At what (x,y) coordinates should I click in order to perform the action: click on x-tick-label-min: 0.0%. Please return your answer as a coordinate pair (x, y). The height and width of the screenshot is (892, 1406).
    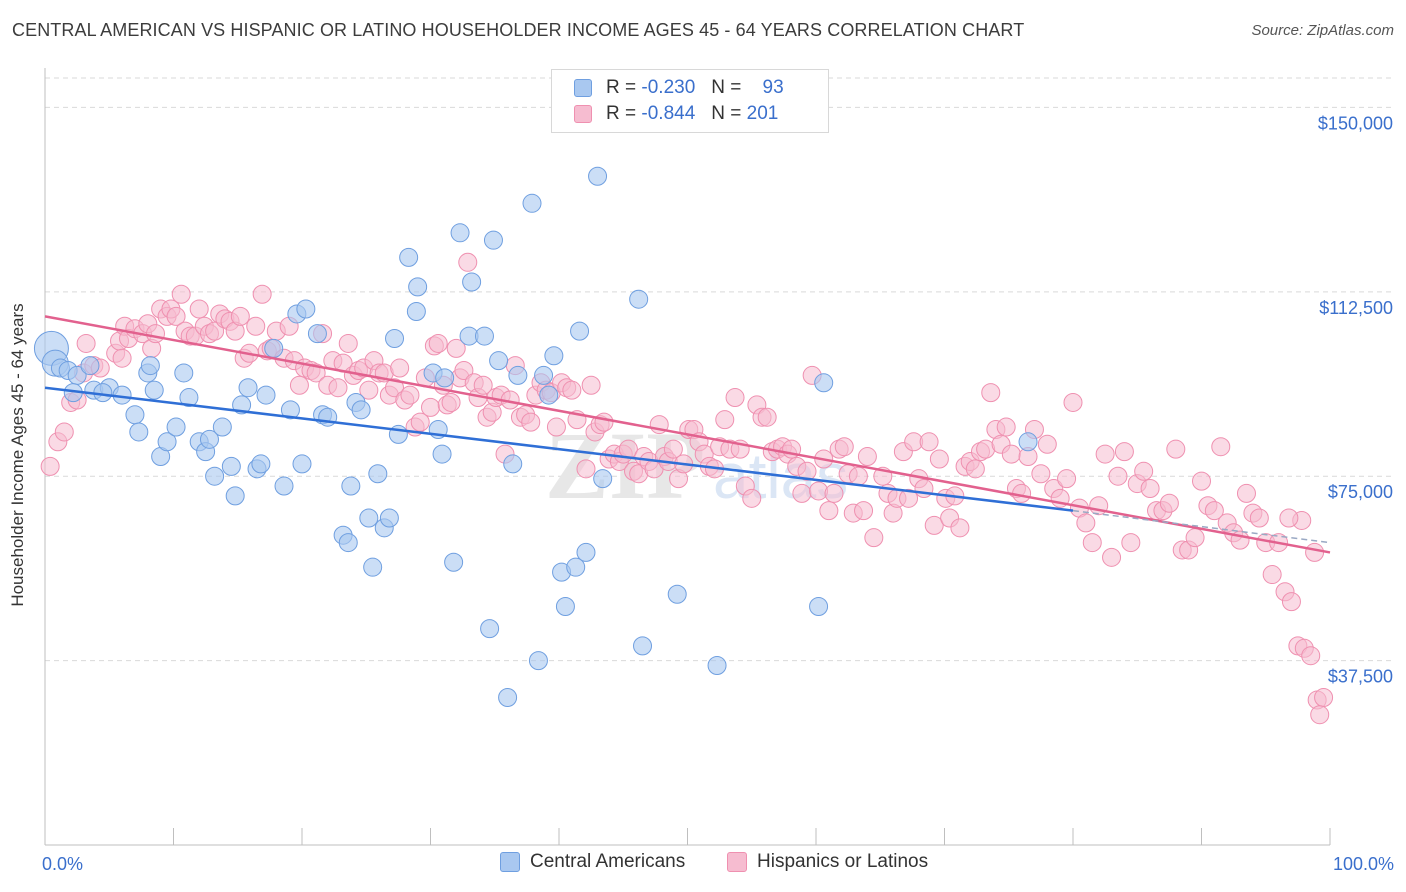
    Looking at the image, I should click on (62, 864).